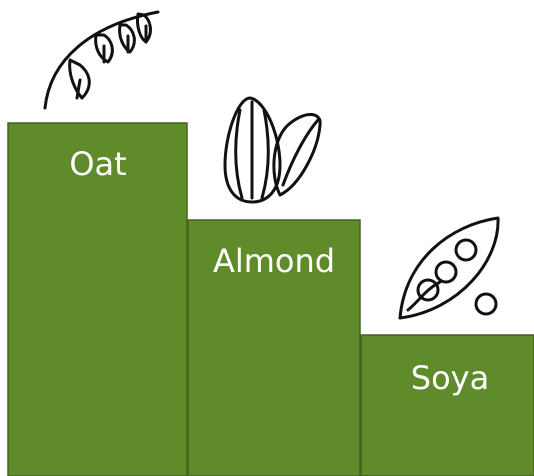  What do you see at coordinates (450, 378) in the screenshot?
I see `soya-label: Soya` at bounding box center [450, 378].